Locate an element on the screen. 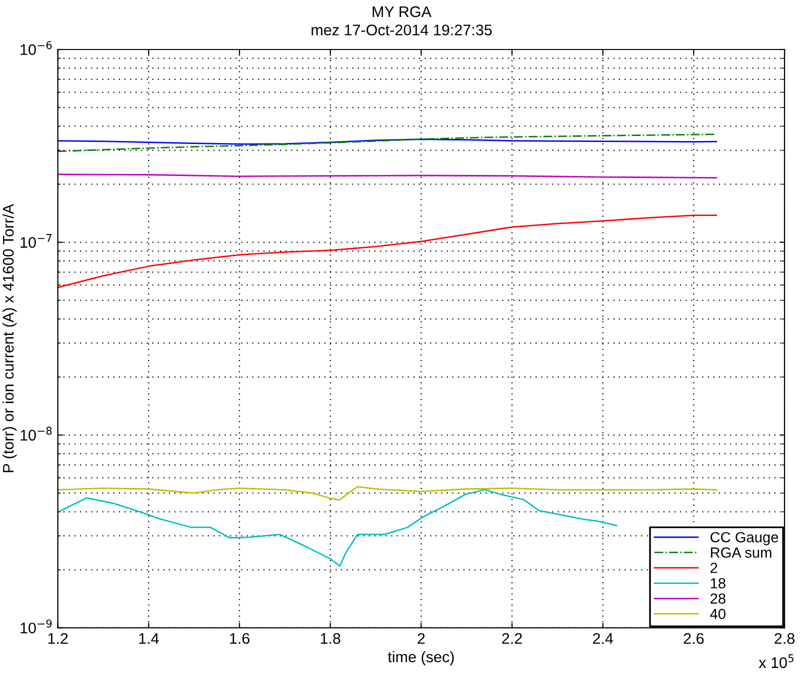  legend-label: 18 is located at coordinates (718, 583).